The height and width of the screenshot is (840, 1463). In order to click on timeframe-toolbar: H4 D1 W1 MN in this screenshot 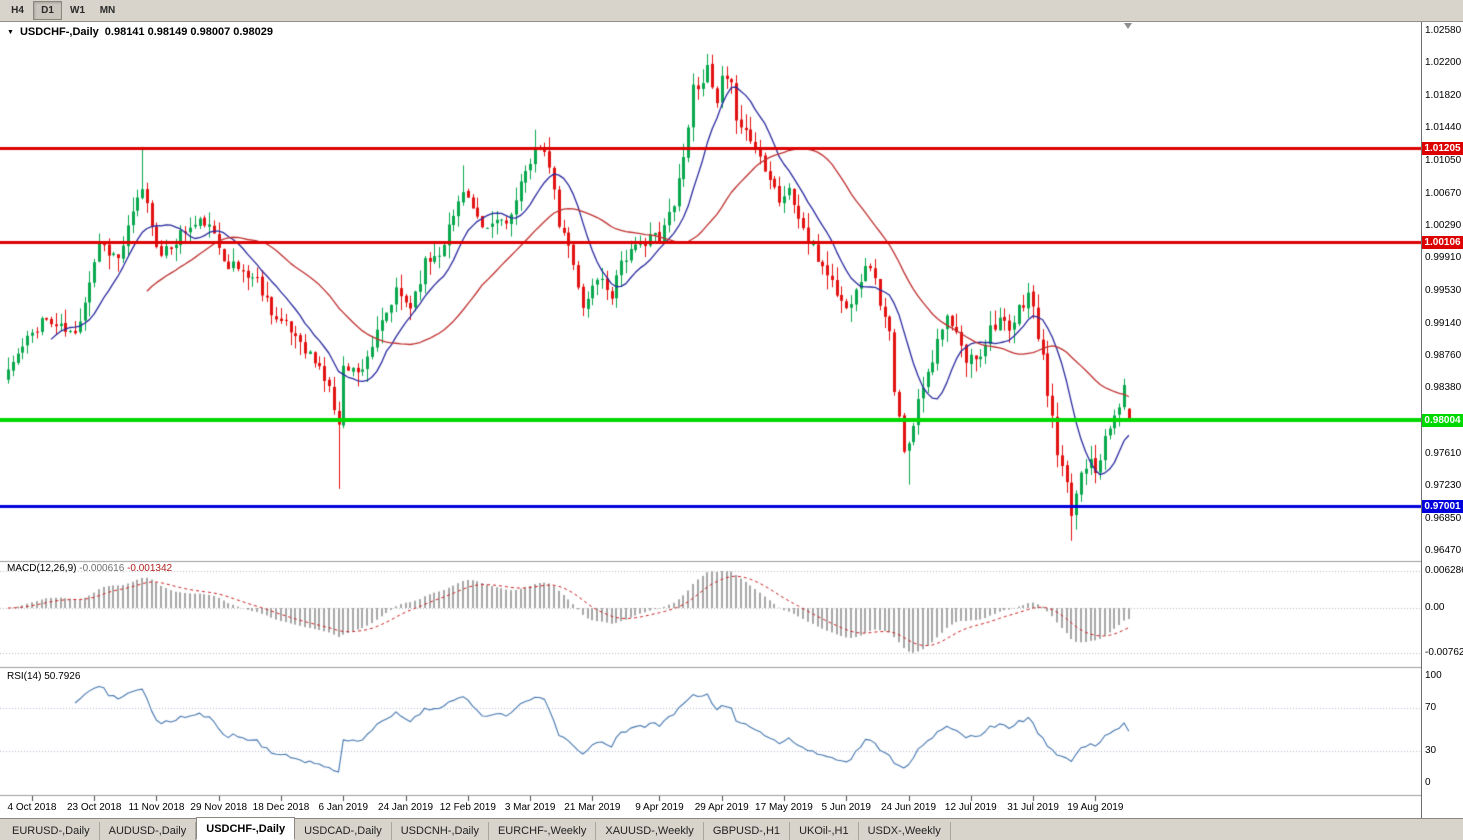, I will do `click(731, 11)`.